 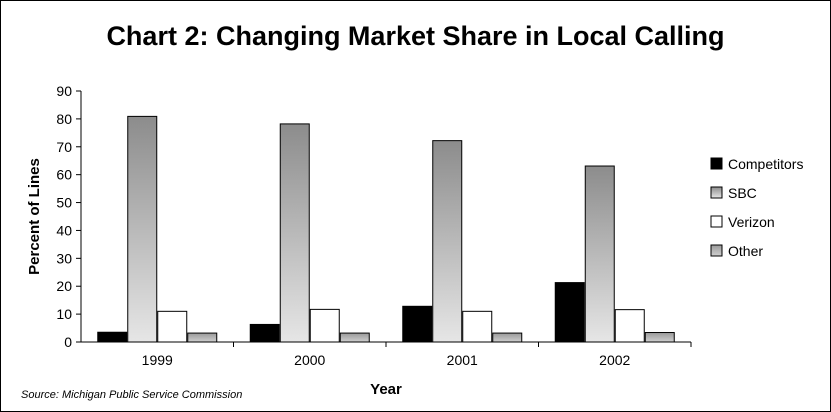 I want to click on x-tick-label: 1999, so click(x=157, y=360).